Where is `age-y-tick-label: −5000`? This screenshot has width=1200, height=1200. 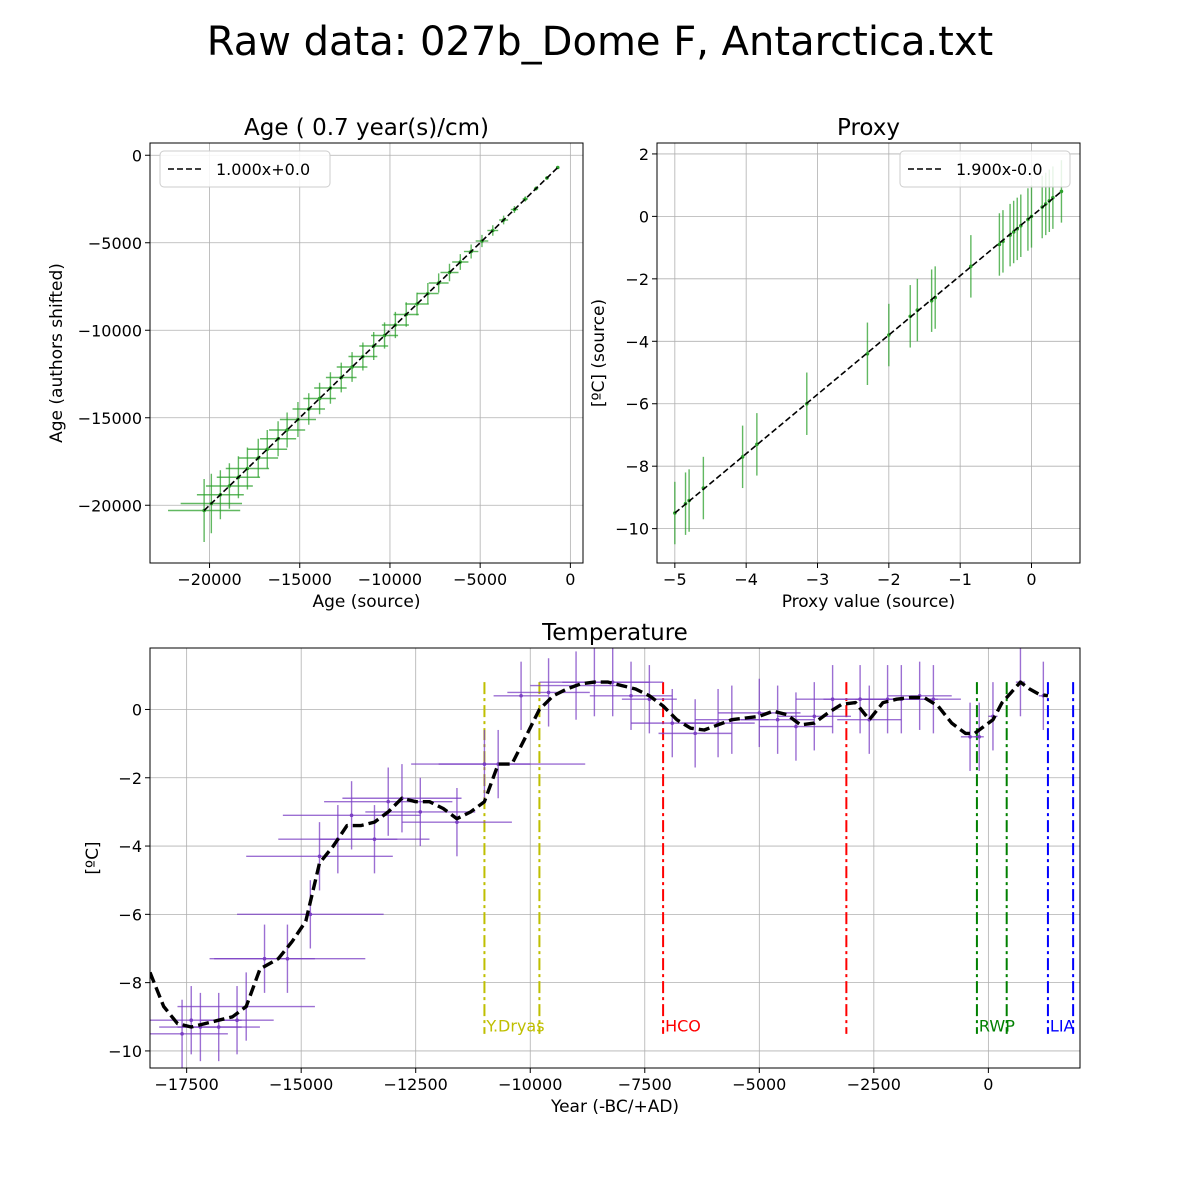 age-y-tick-label: −5000 is located at coordinates (115, 243).